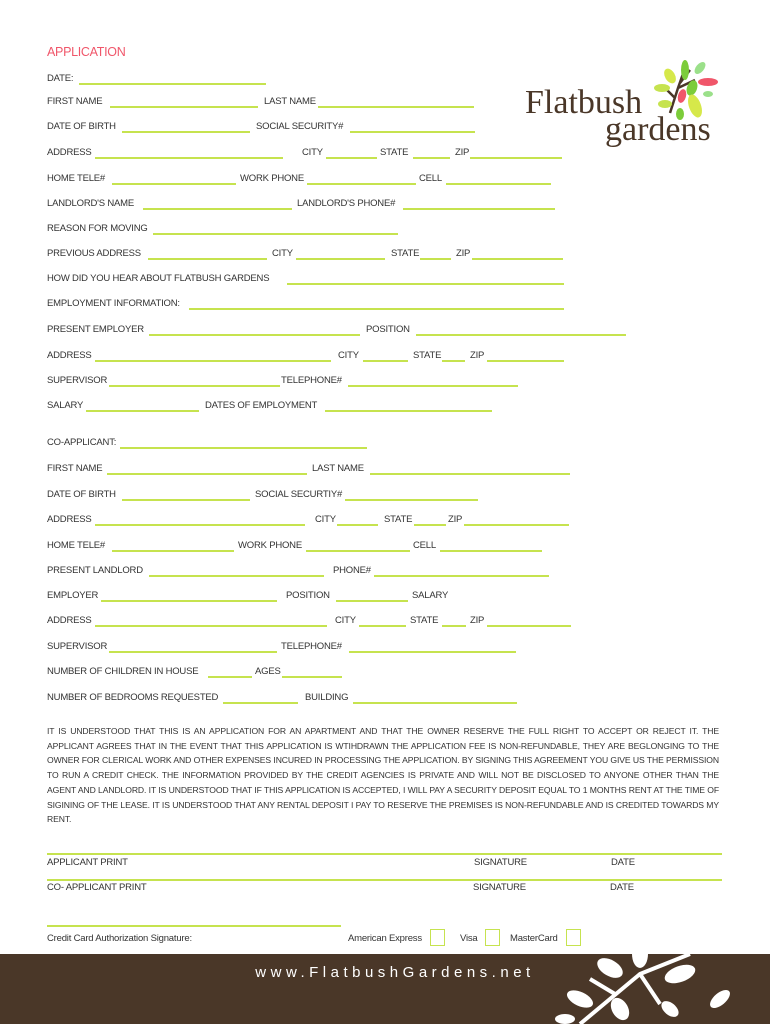  Describe the element at coordinates (97, 228) in the screenshot. I see `field-label: REASON FOR MOVING` at that location.